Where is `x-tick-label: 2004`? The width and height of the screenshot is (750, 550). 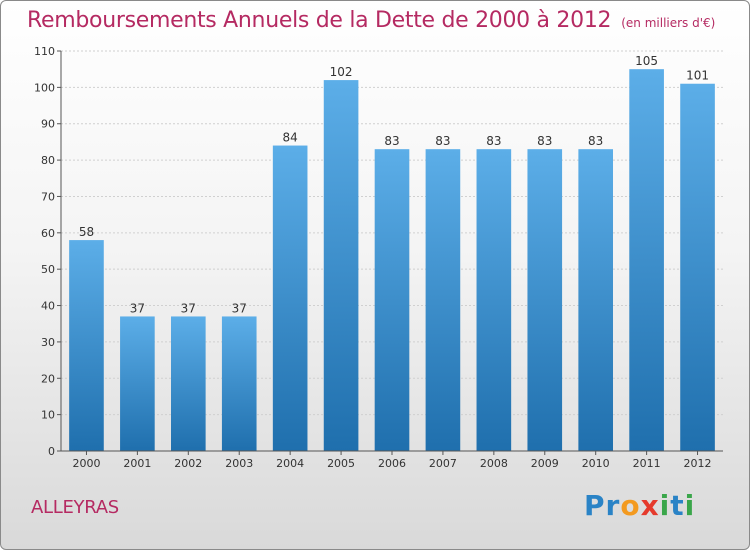
x-tick-label: 2004 is located at coordinates (290, 463).